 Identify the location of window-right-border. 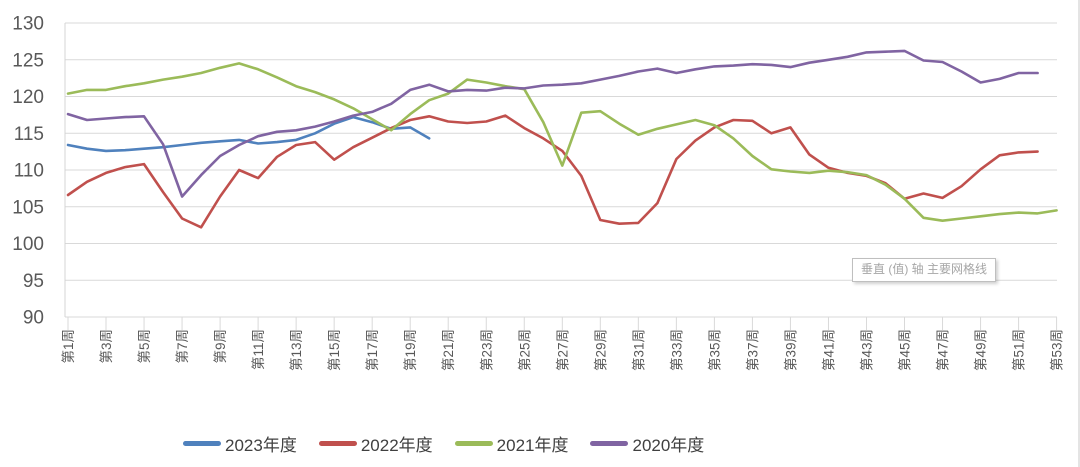
(1079, 233).